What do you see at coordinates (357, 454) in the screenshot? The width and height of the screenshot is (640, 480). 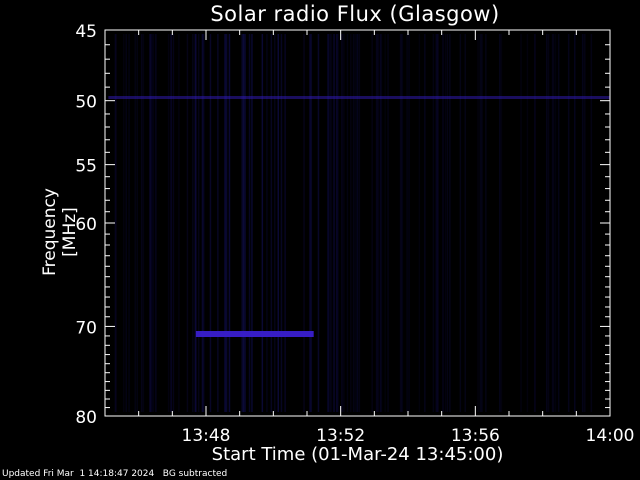 I see `x-axis-label: Start Time (01-Mar-24 13:45:00)` at bounding box center [357, 454].